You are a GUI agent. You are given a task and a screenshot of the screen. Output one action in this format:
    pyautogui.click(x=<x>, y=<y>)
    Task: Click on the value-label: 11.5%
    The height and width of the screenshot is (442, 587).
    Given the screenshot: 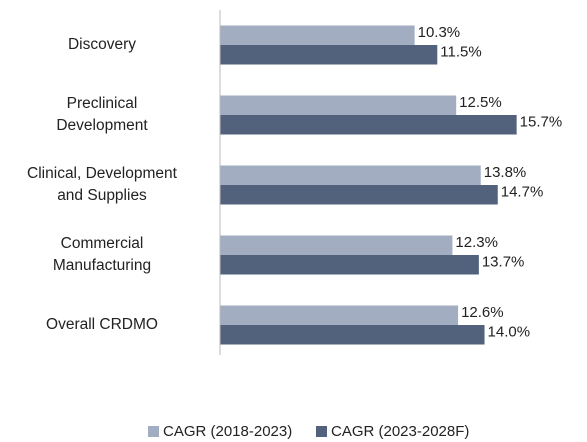 What is the action you would take?
    pyautogui.click(x=460, y=52)
    